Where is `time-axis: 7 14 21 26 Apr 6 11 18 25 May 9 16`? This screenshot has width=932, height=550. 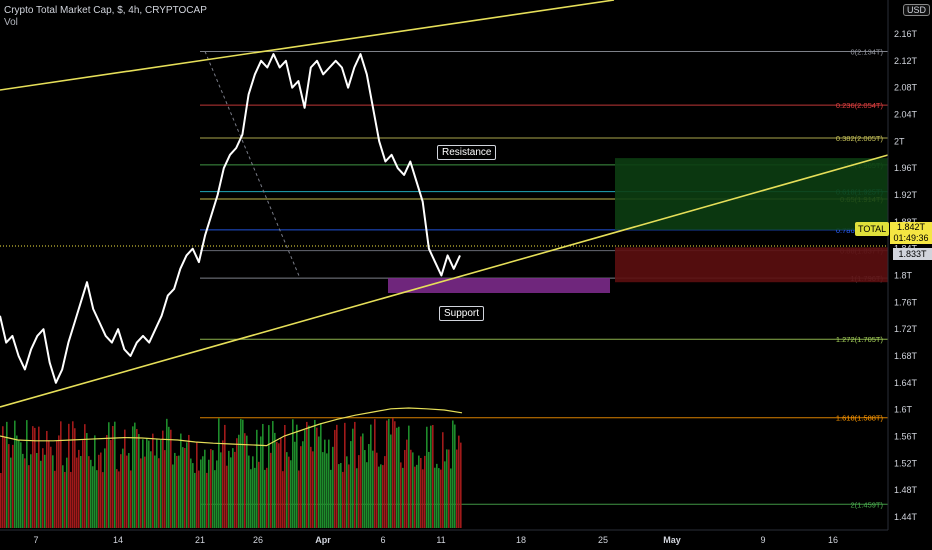 time-axis: 7 14 21 26 Apr 6 11 18 25 May 9 16 is located at coordinates (444, 537).